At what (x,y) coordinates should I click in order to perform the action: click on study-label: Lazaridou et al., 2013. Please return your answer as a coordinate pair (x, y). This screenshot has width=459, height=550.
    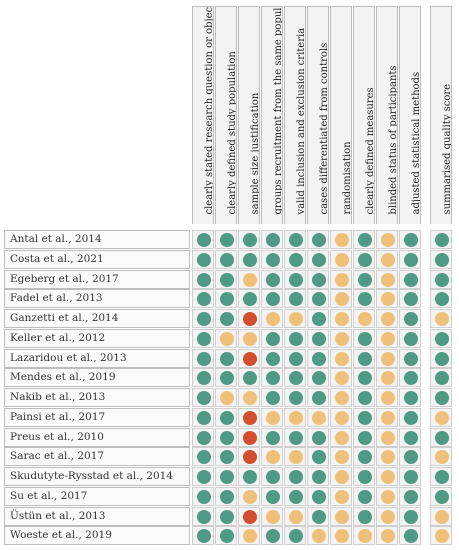
    Looking at the image, I should click on (97, 358).